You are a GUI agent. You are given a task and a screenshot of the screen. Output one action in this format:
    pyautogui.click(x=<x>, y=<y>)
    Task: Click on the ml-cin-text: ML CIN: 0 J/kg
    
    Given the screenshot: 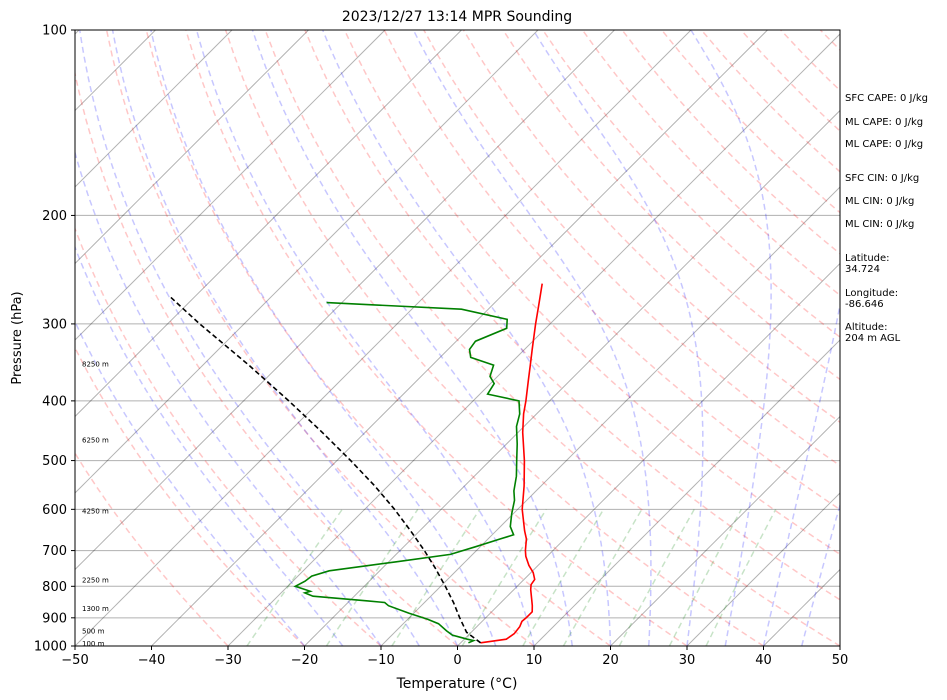 What is the action you would take?
    pyautogui.click(x=880, y=201)
    